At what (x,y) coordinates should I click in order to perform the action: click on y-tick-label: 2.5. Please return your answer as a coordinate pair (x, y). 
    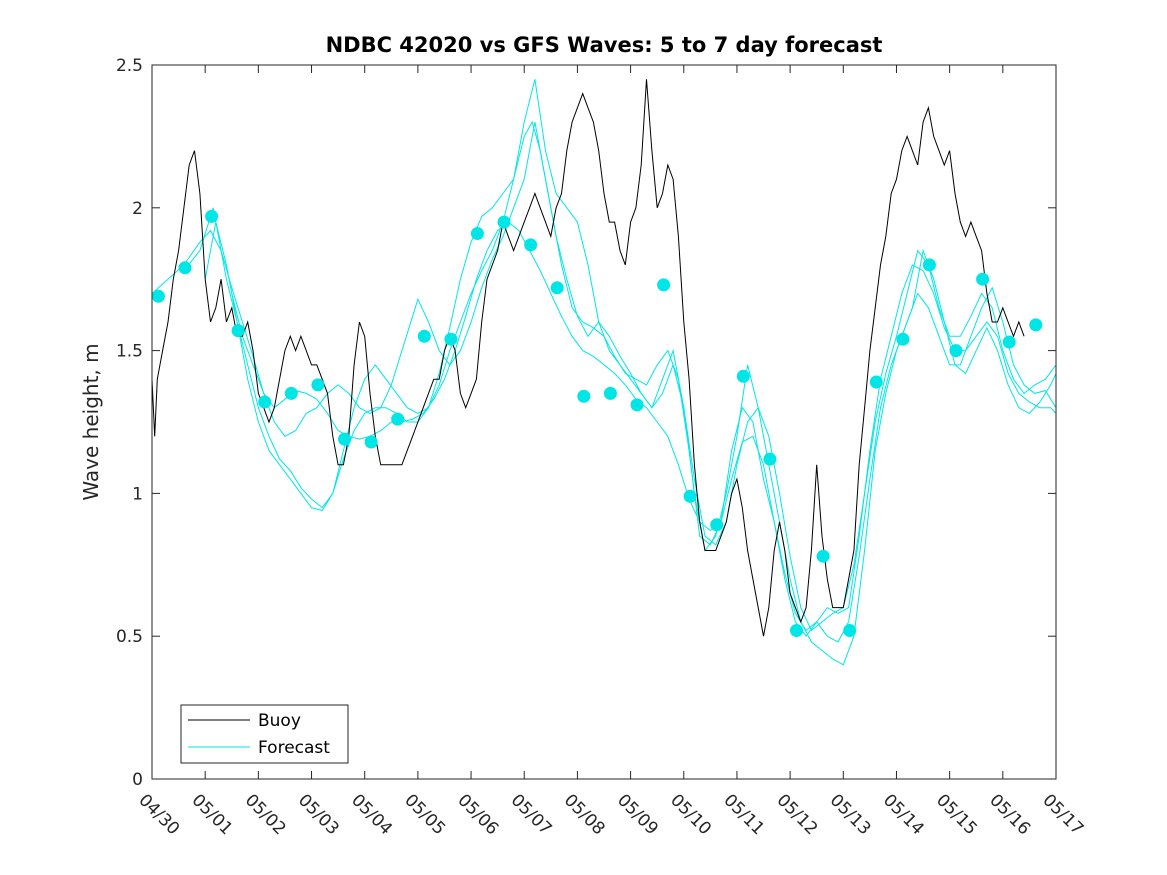
    Looking at the image, I should click on (129, 66).